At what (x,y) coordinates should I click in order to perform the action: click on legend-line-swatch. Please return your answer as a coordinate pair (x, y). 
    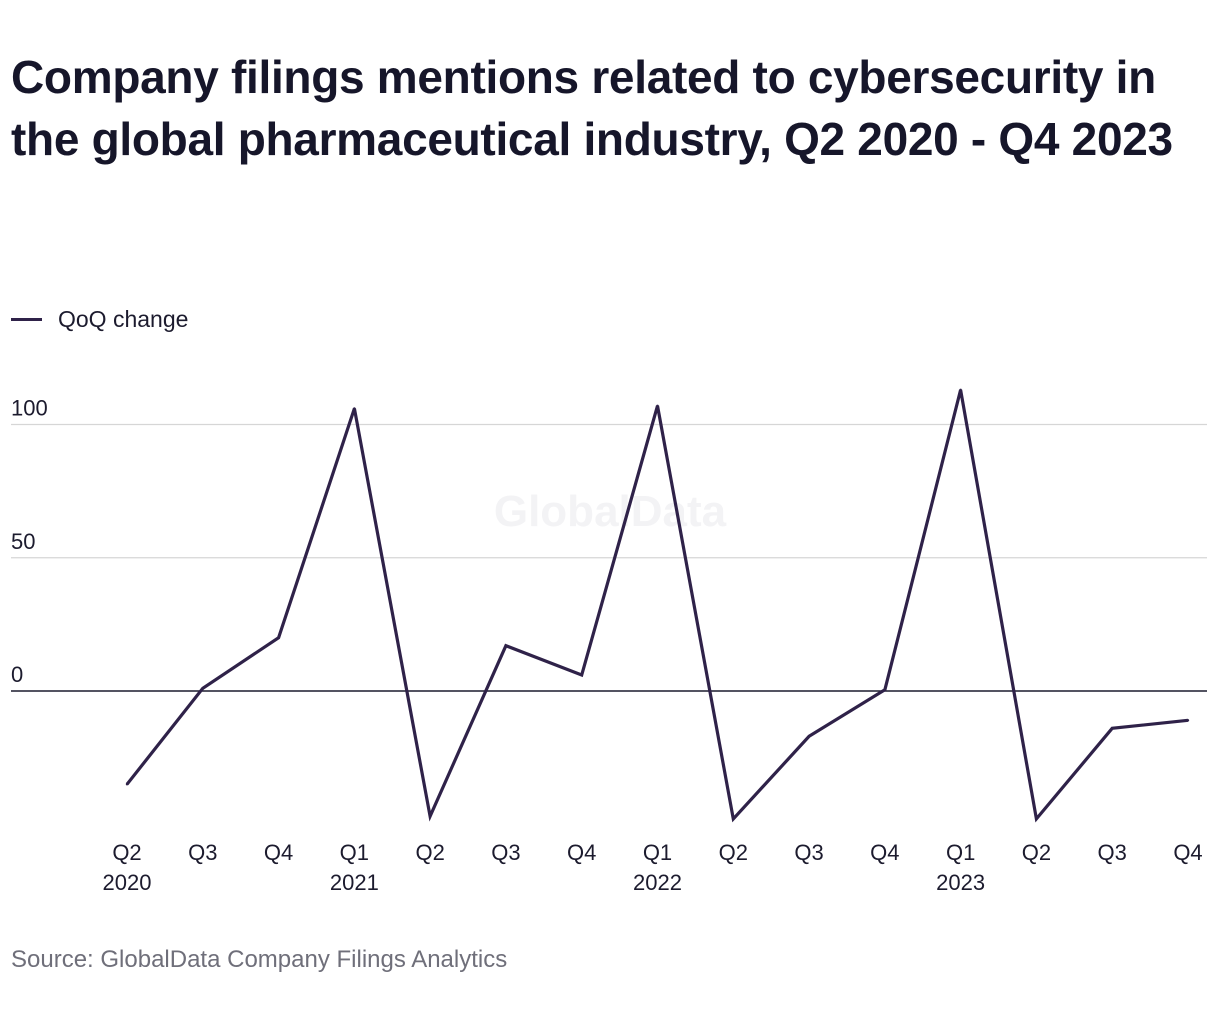
    Looking at the image, I should click on (26, 319).